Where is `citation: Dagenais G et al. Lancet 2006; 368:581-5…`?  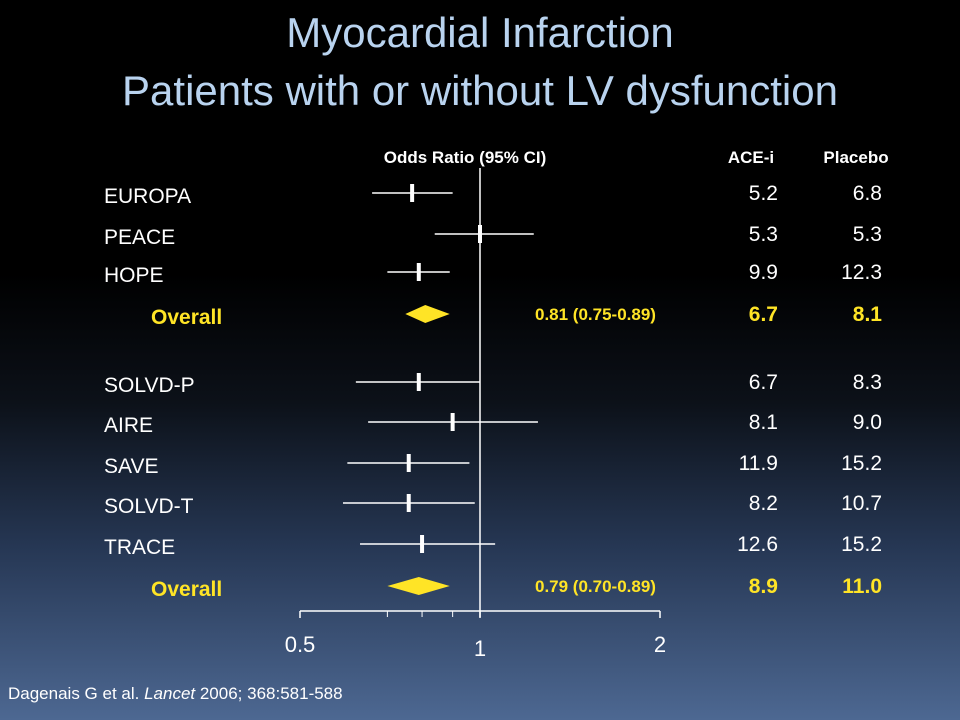 citation: Dagenais G et al. Lancet 2006; 368:581-5… is located at coordinates (175, 694).